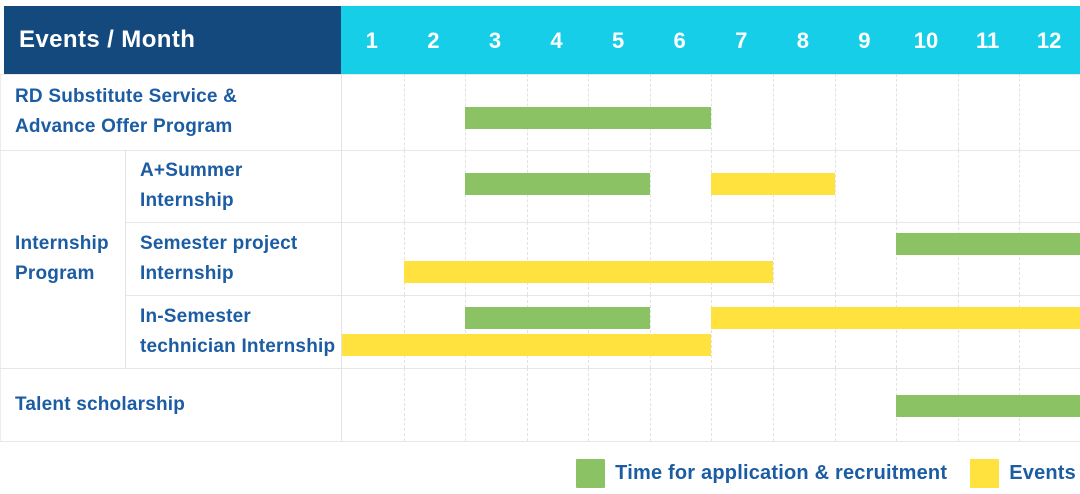 This screenshot has height=494, width=1080. I want to click on row-label-line: Internship, so click(187, 200).